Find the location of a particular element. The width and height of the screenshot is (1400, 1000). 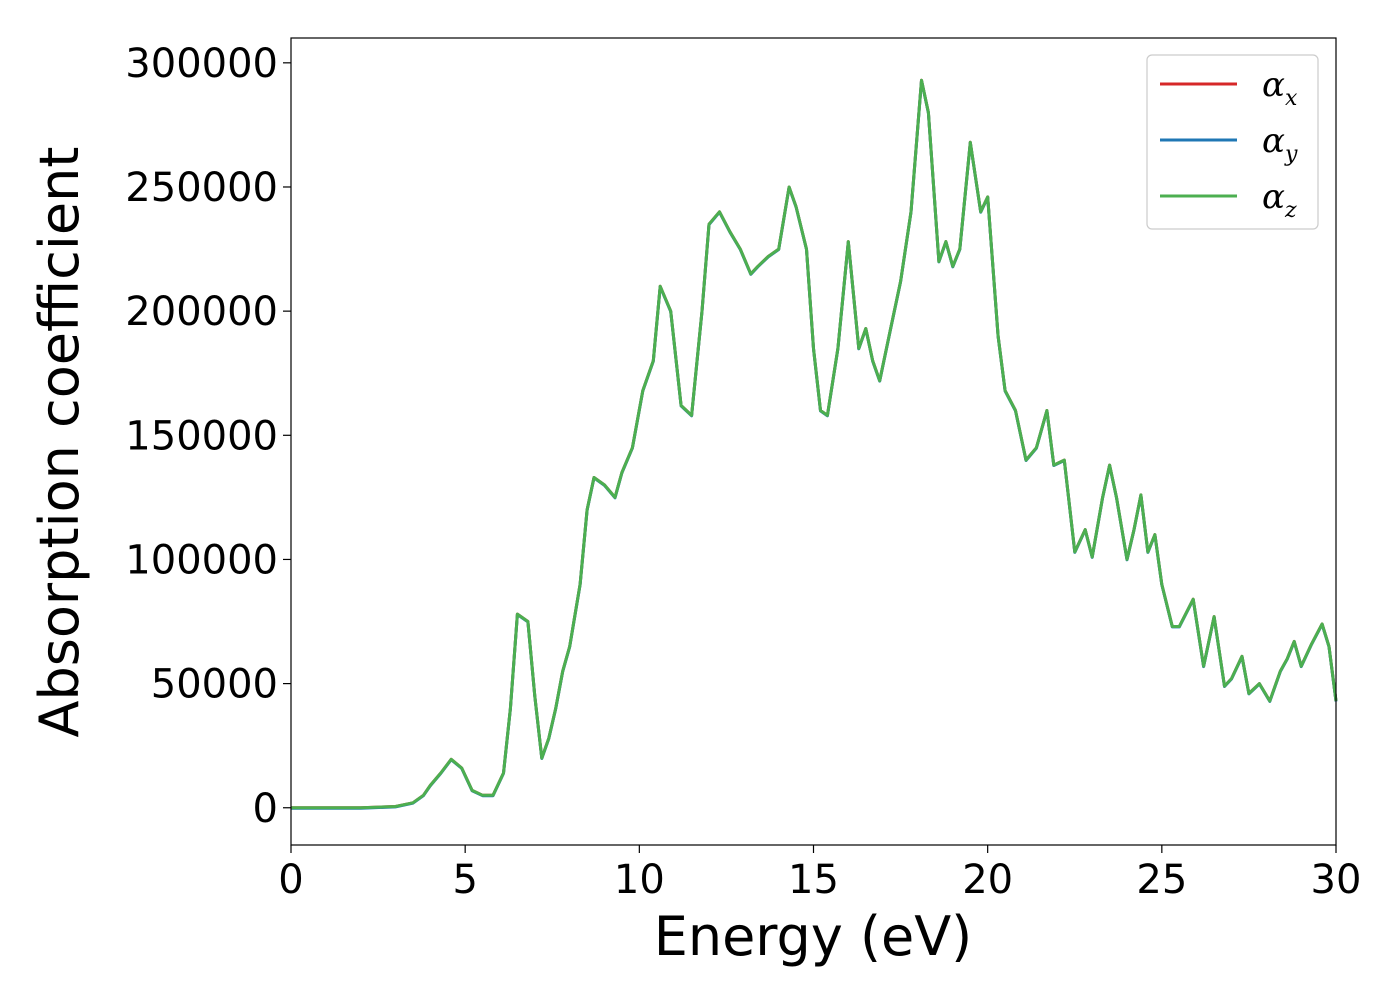

legend-label-z: αz is located at coordinates (1279, 200).